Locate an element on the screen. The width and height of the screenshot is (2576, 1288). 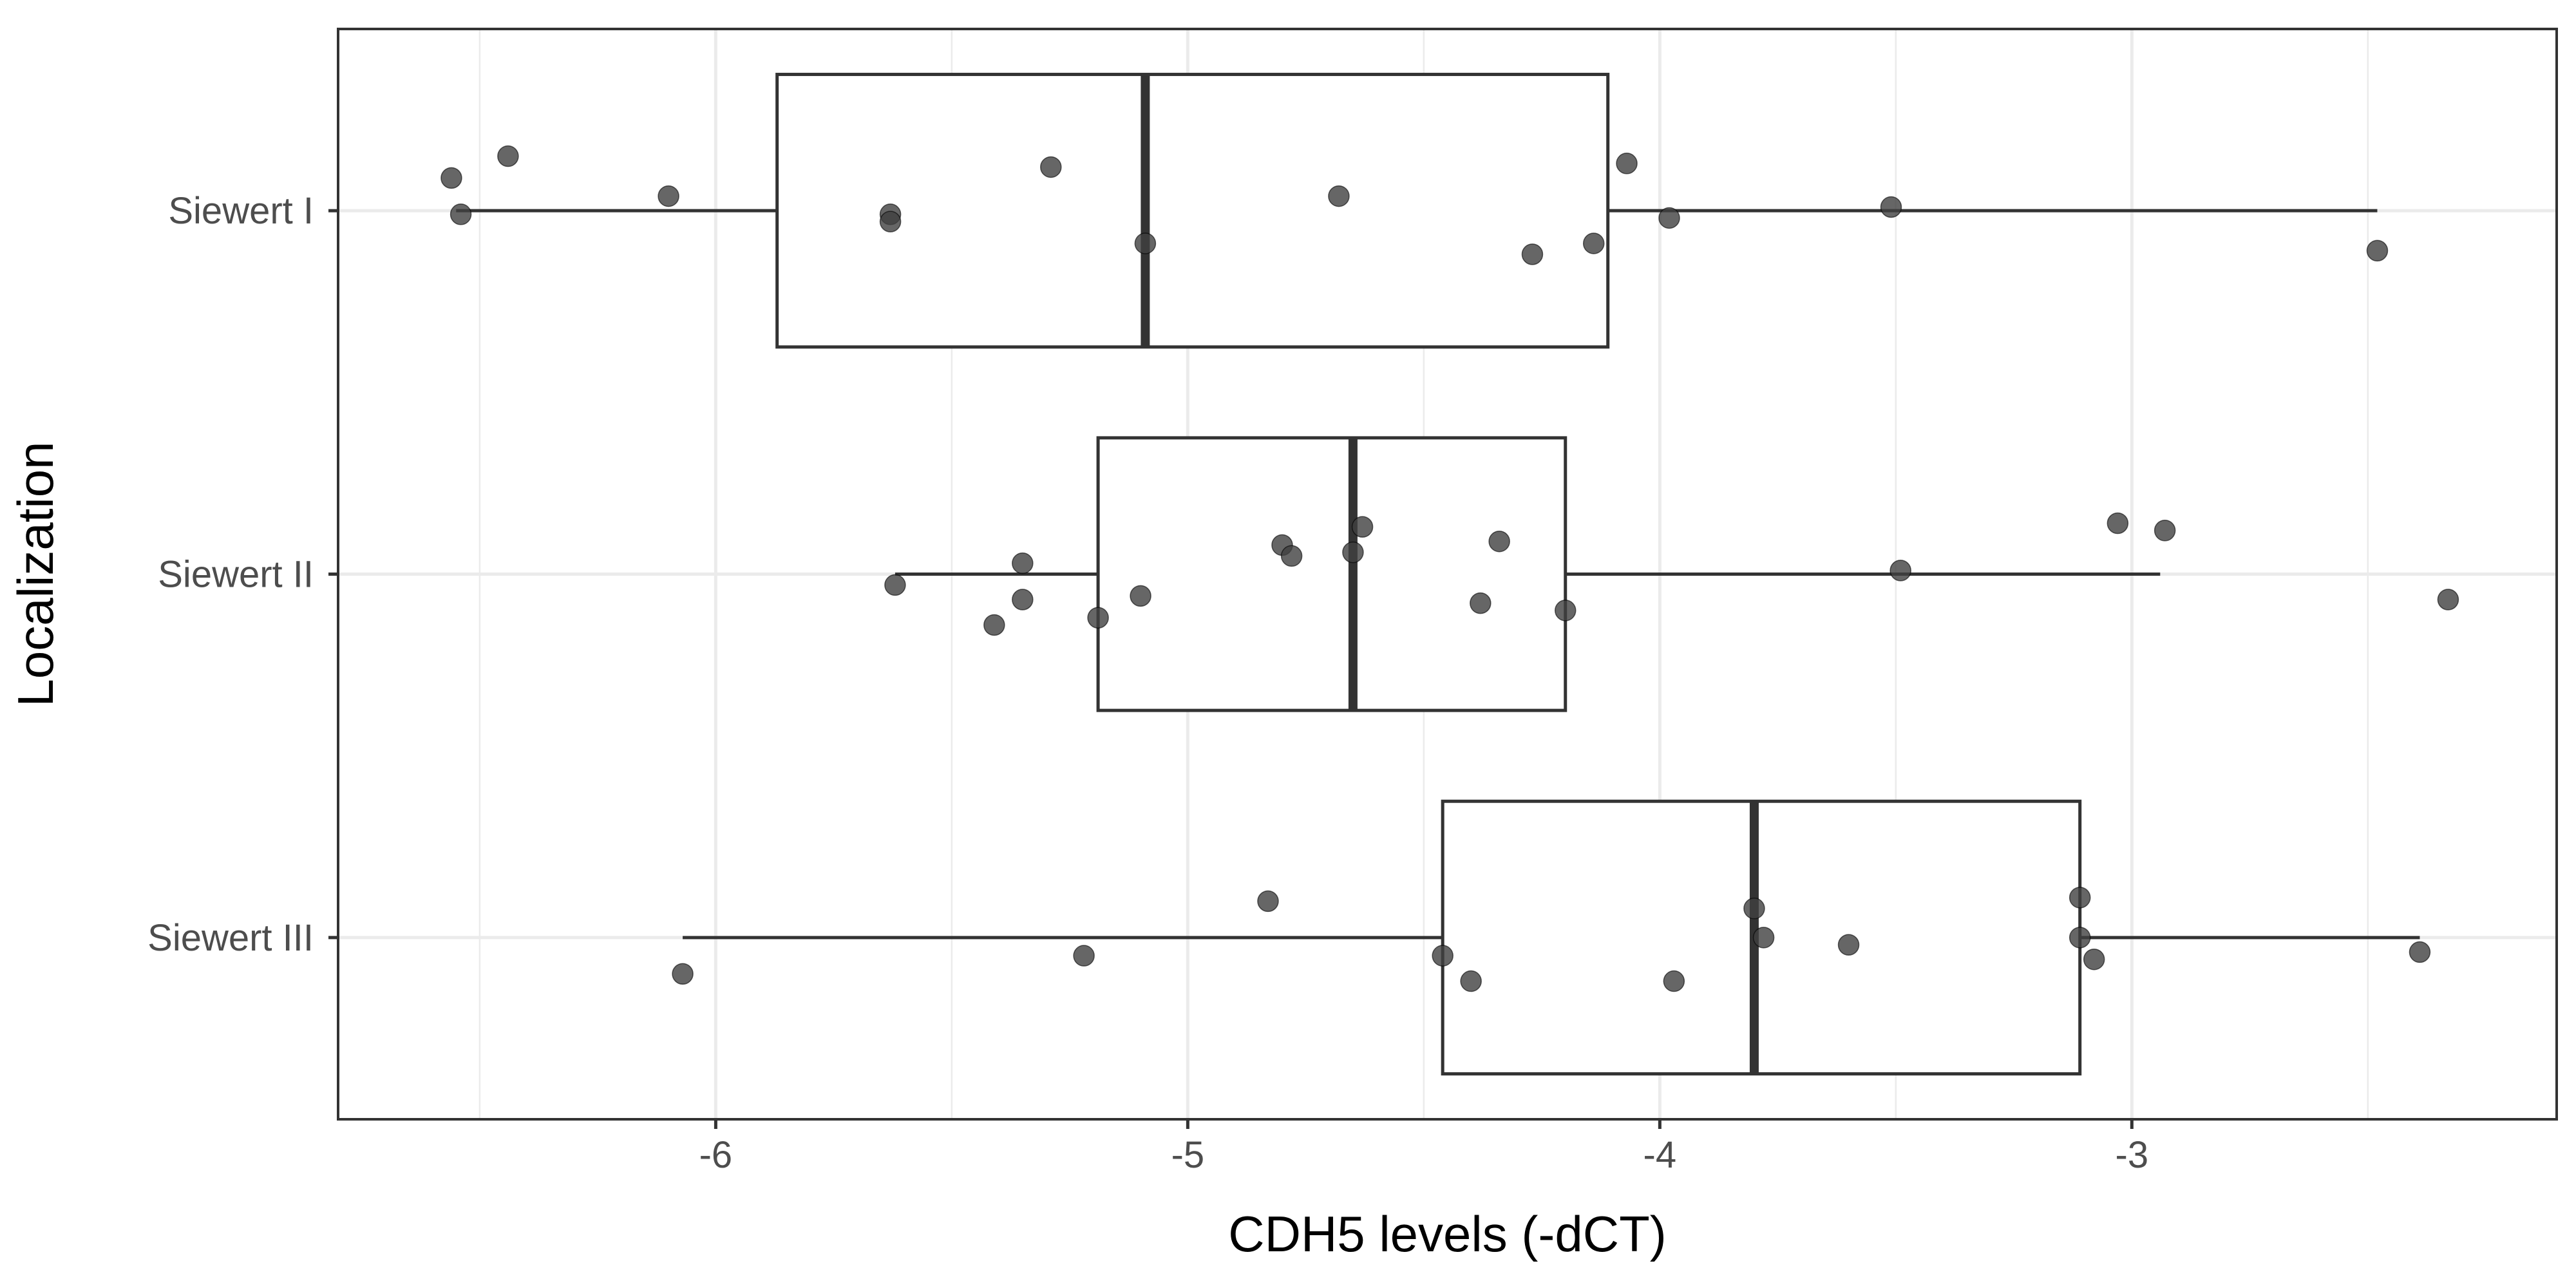
y-axis-title: Localization is located at coordinates (36, 574).